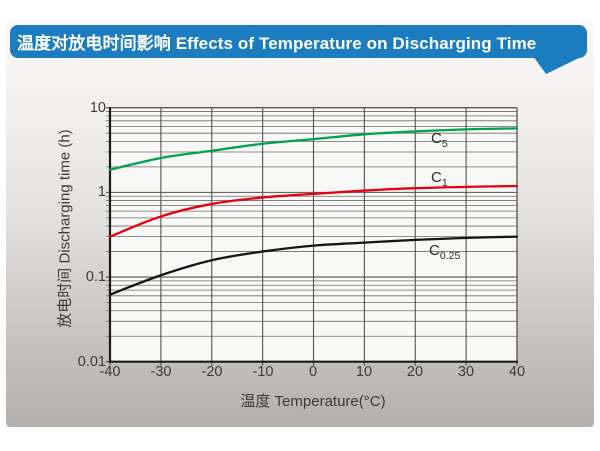 The width and height of the screenshot is (600, 451). Describe the element at coordinates (65, 228) in the screenshot. I see `y-axis-label: 放电时间 Discharging time (h)` at that location.